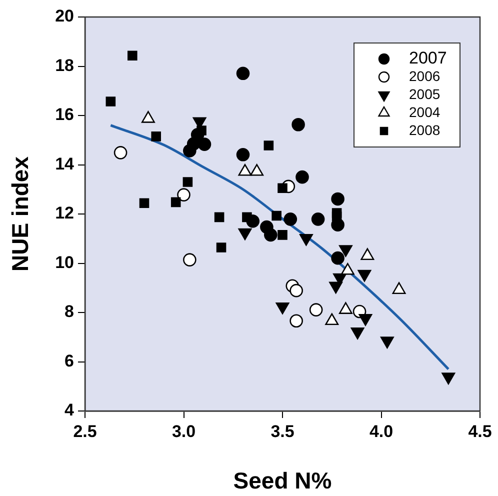 The width and height of the screenshot is (498, 496). I want to click on y-tick-label: 16, so click(64, 114).